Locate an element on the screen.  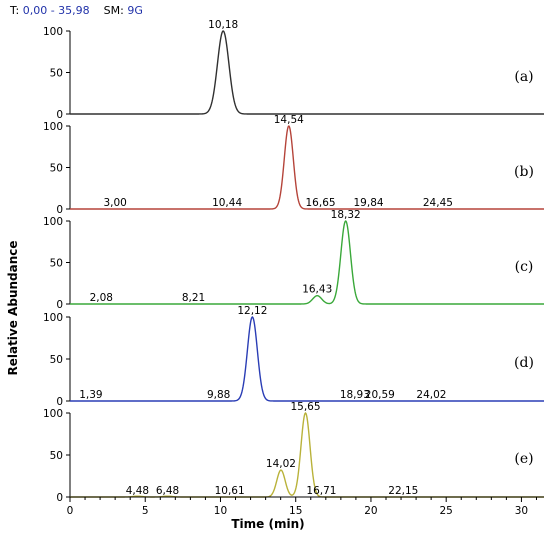
peak-label: 15,65 is located at coordinates (305, 407).